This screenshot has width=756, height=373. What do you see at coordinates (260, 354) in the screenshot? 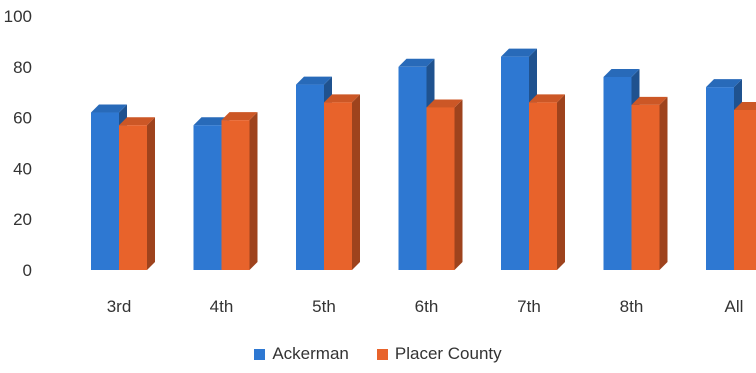
I see `legend-swatch-ackerman` at bounding box center [260, 354].